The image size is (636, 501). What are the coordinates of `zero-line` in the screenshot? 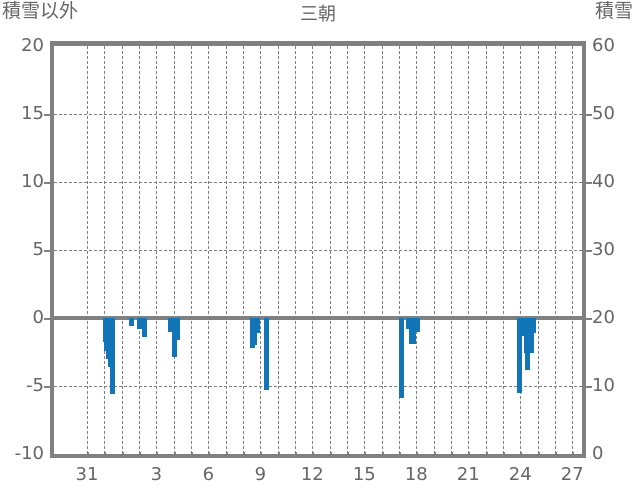 It's located at (318, 318).